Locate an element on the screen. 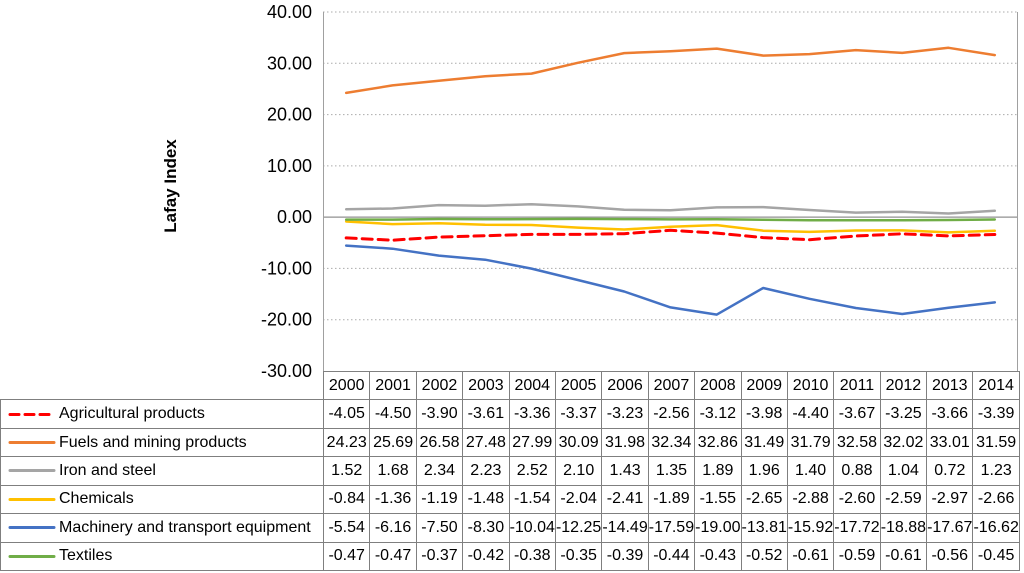  series-label-cell: Iron and steel is located at coordinates (162, 471).